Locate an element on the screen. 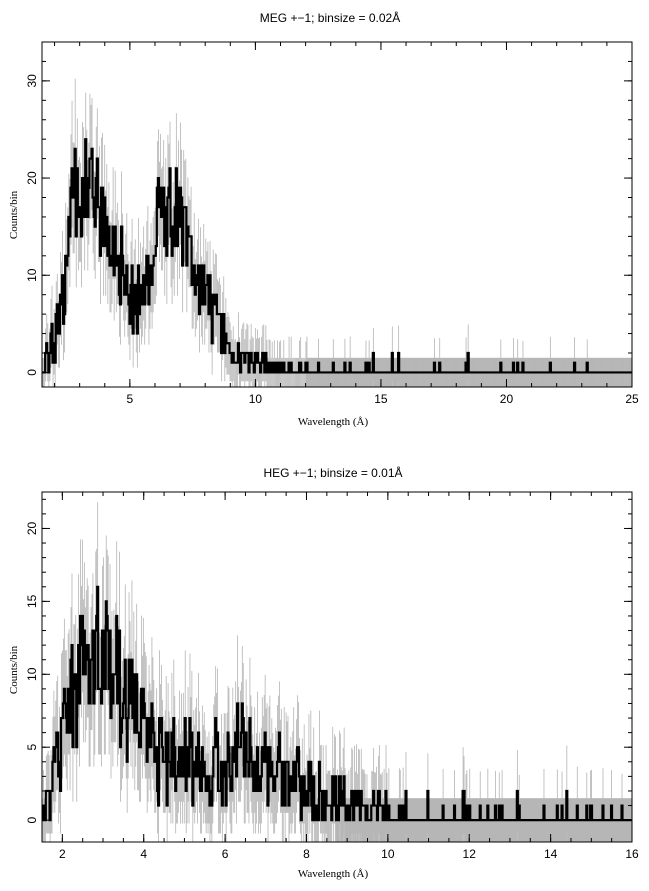  meg-x-tick-label: 25 is located at coordinates (632, 399).